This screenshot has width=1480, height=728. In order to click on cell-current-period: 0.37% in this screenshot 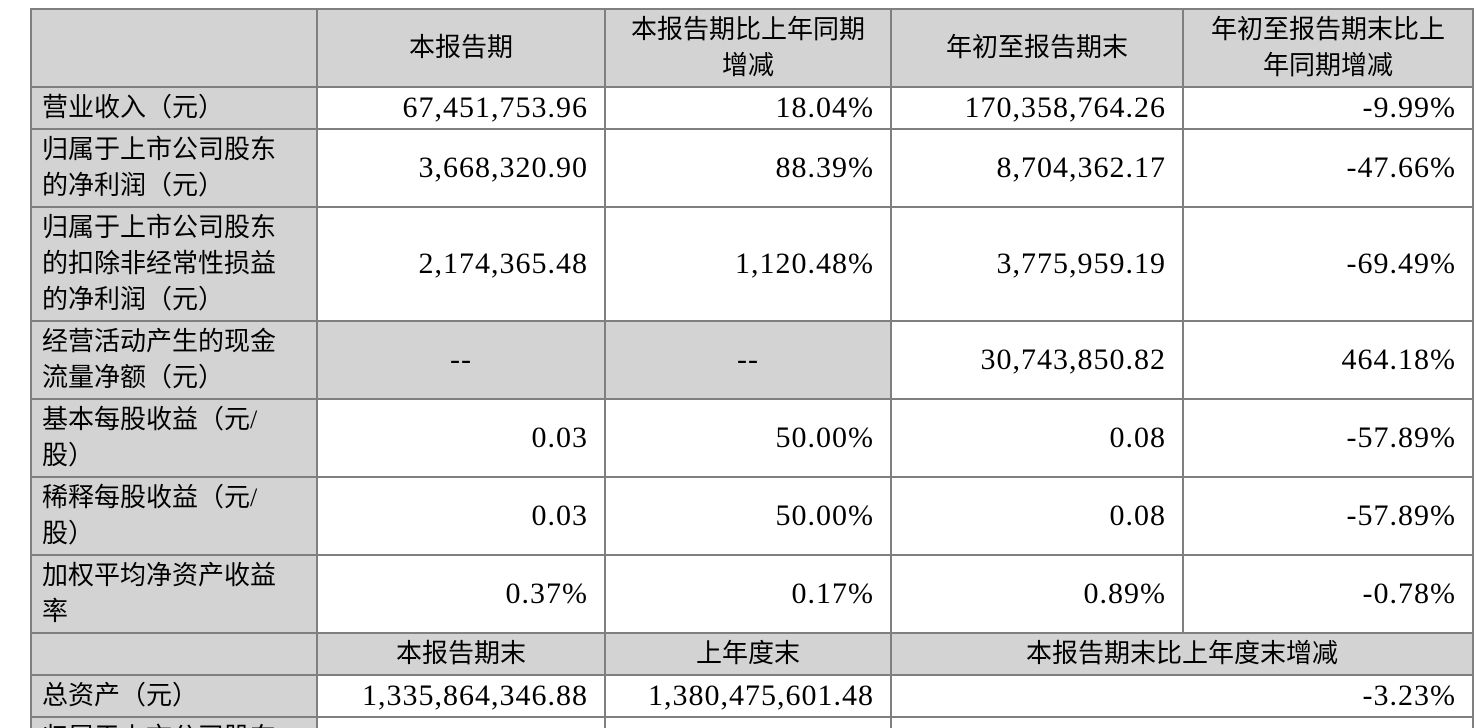, I will do `click(461, 594)`.